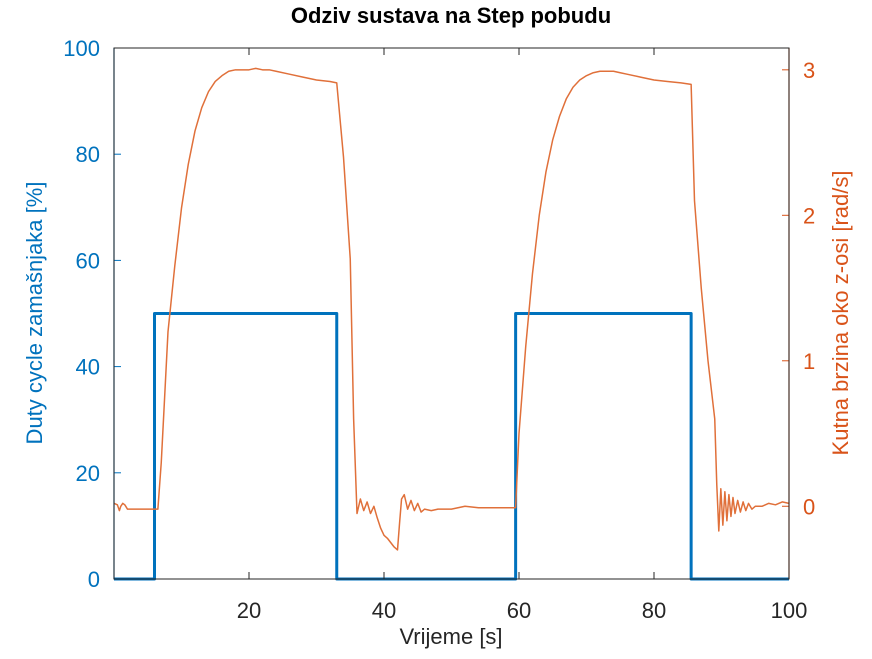 The height and width of the screenshot is (659, 872). What do you see at coordinates (34, 313) in the screenshot?
I see `y-axis-left-label: Duty cycle zamašnjaka [%]` at bounding box center [34, 313].